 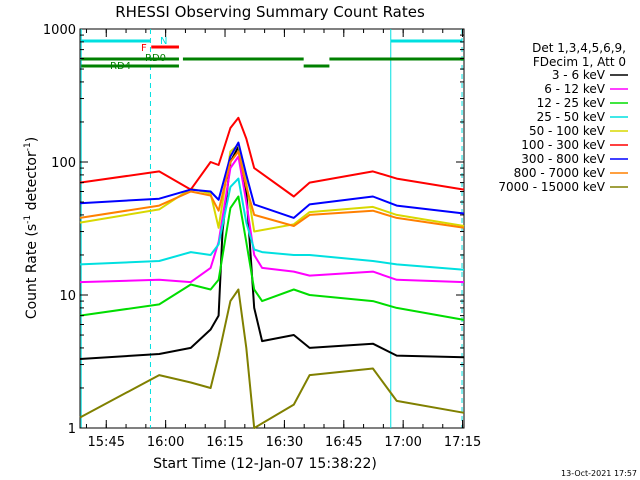 I want to click on legend-entry-label: 12 - 25 keV, so click(x=571, y=103).